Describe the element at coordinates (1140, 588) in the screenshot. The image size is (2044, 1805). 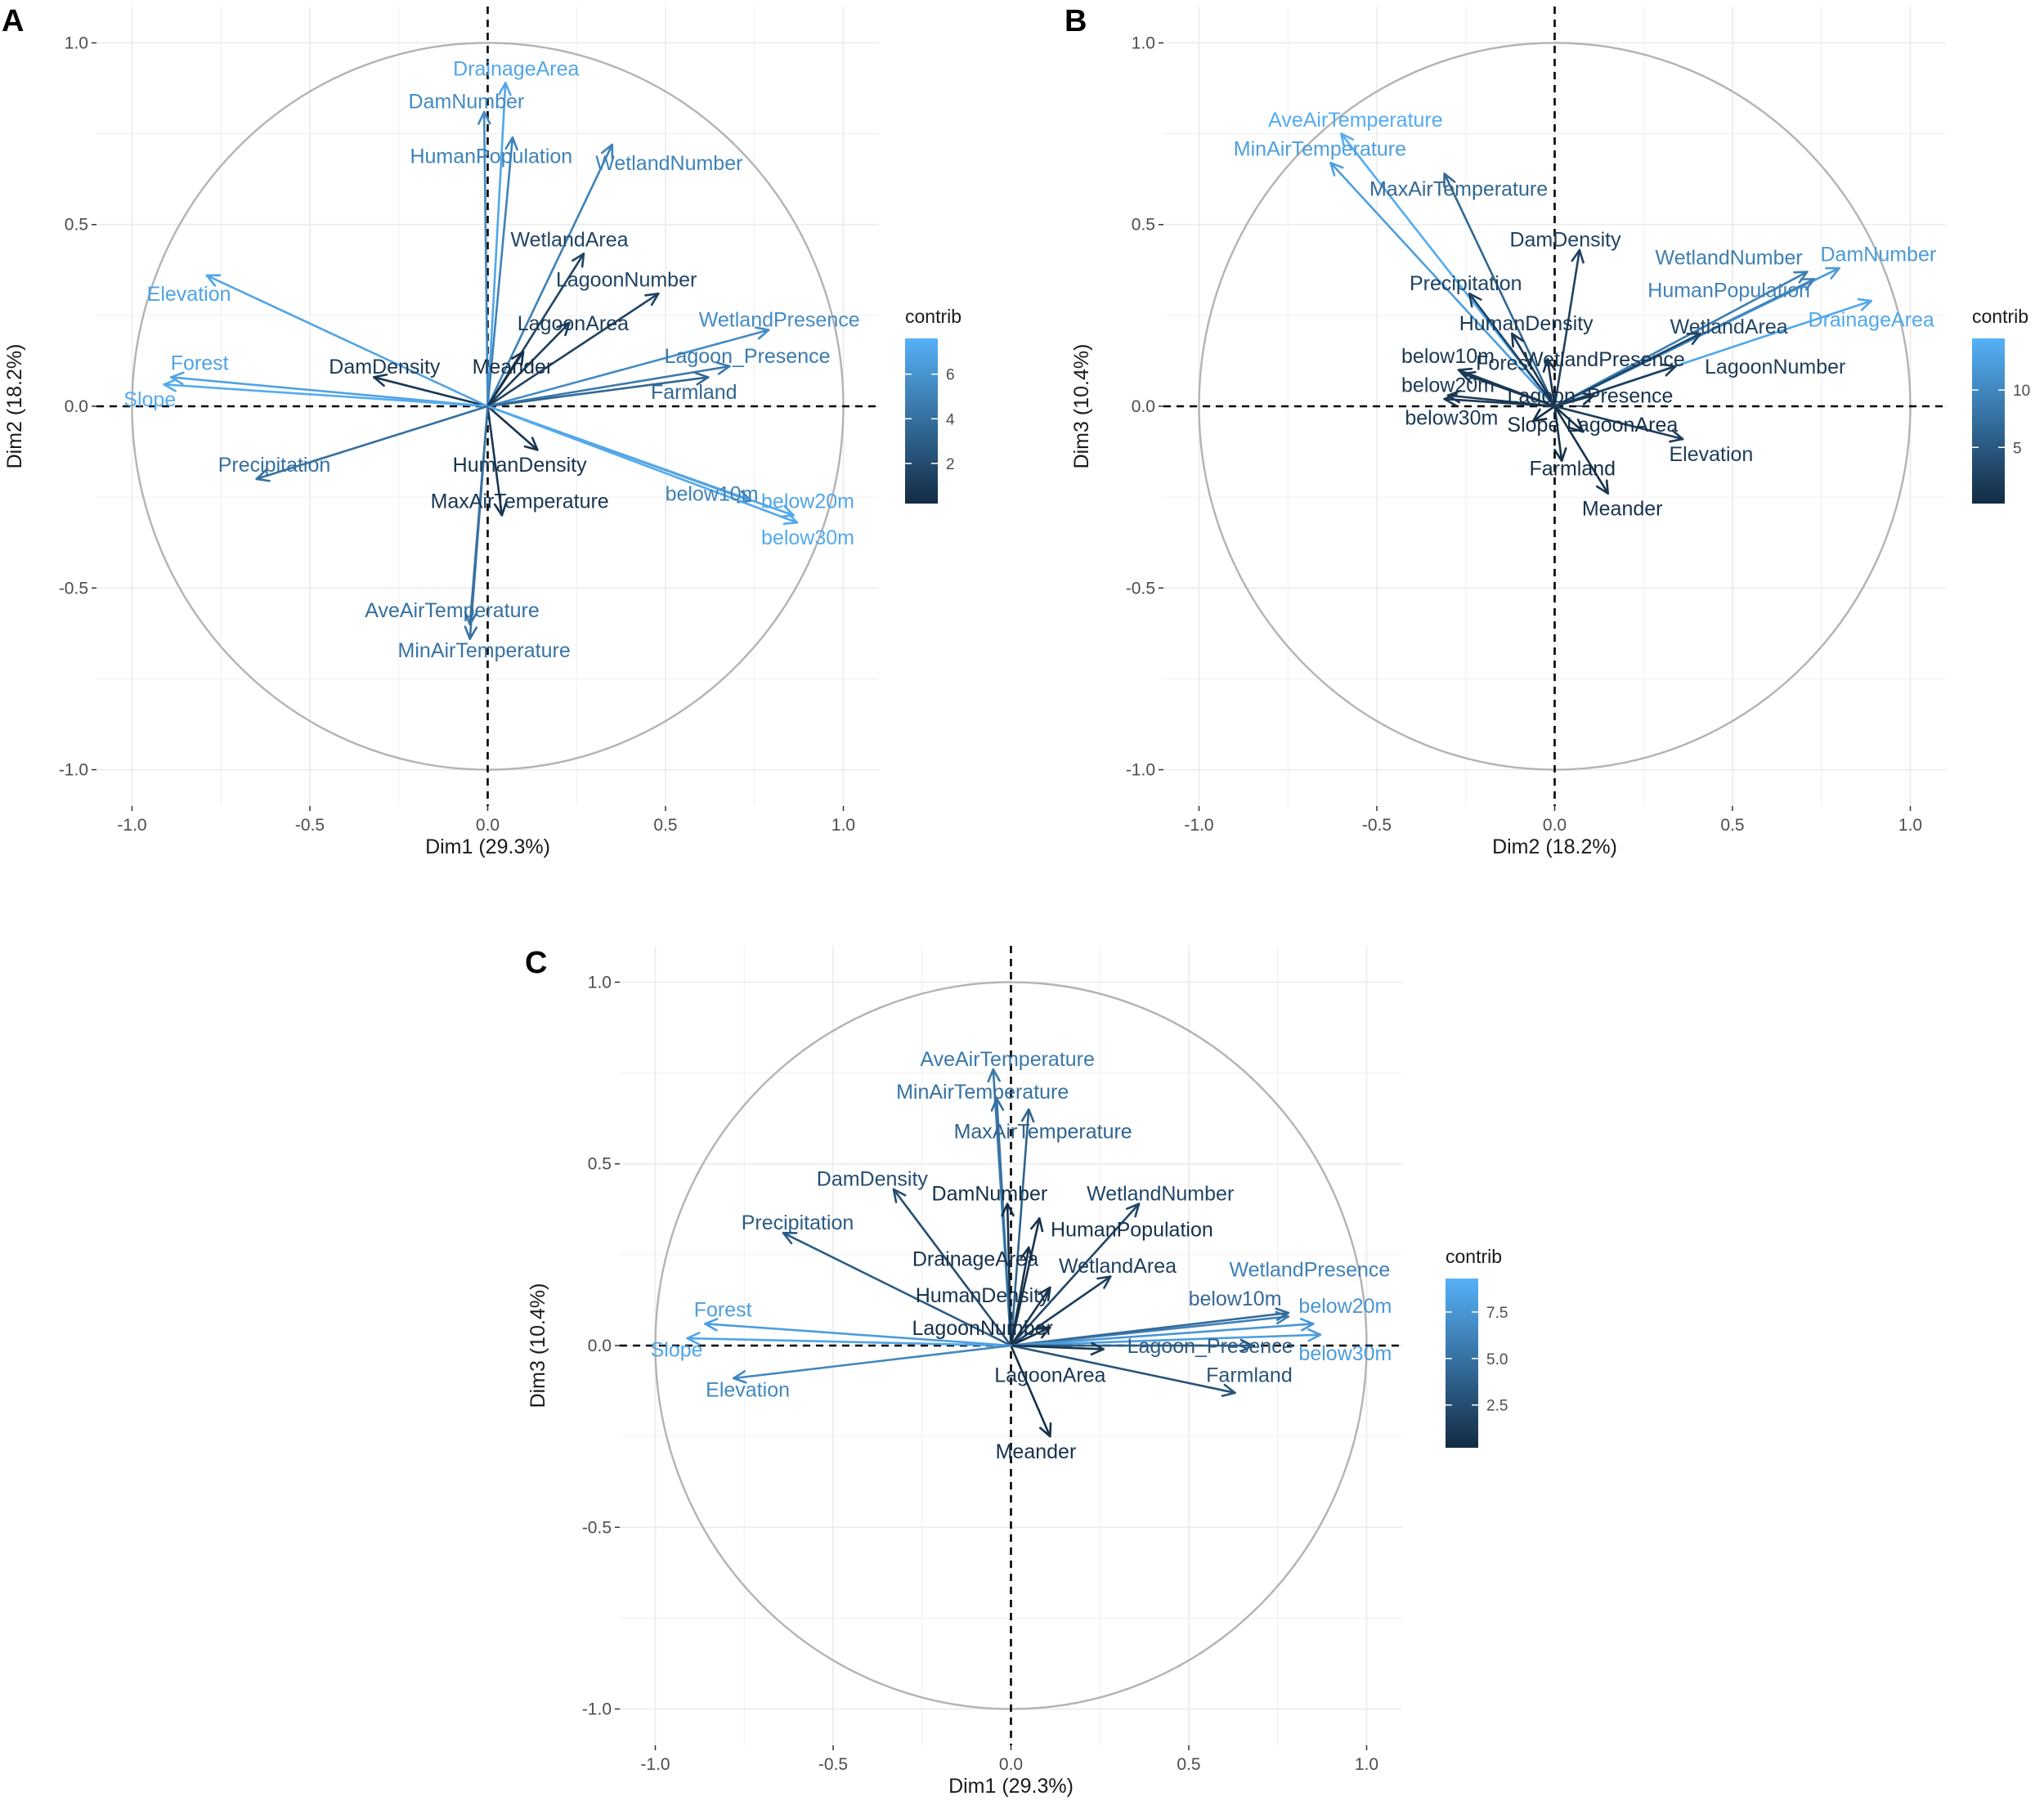
I see `y-tick-label: -0.5` at that location.